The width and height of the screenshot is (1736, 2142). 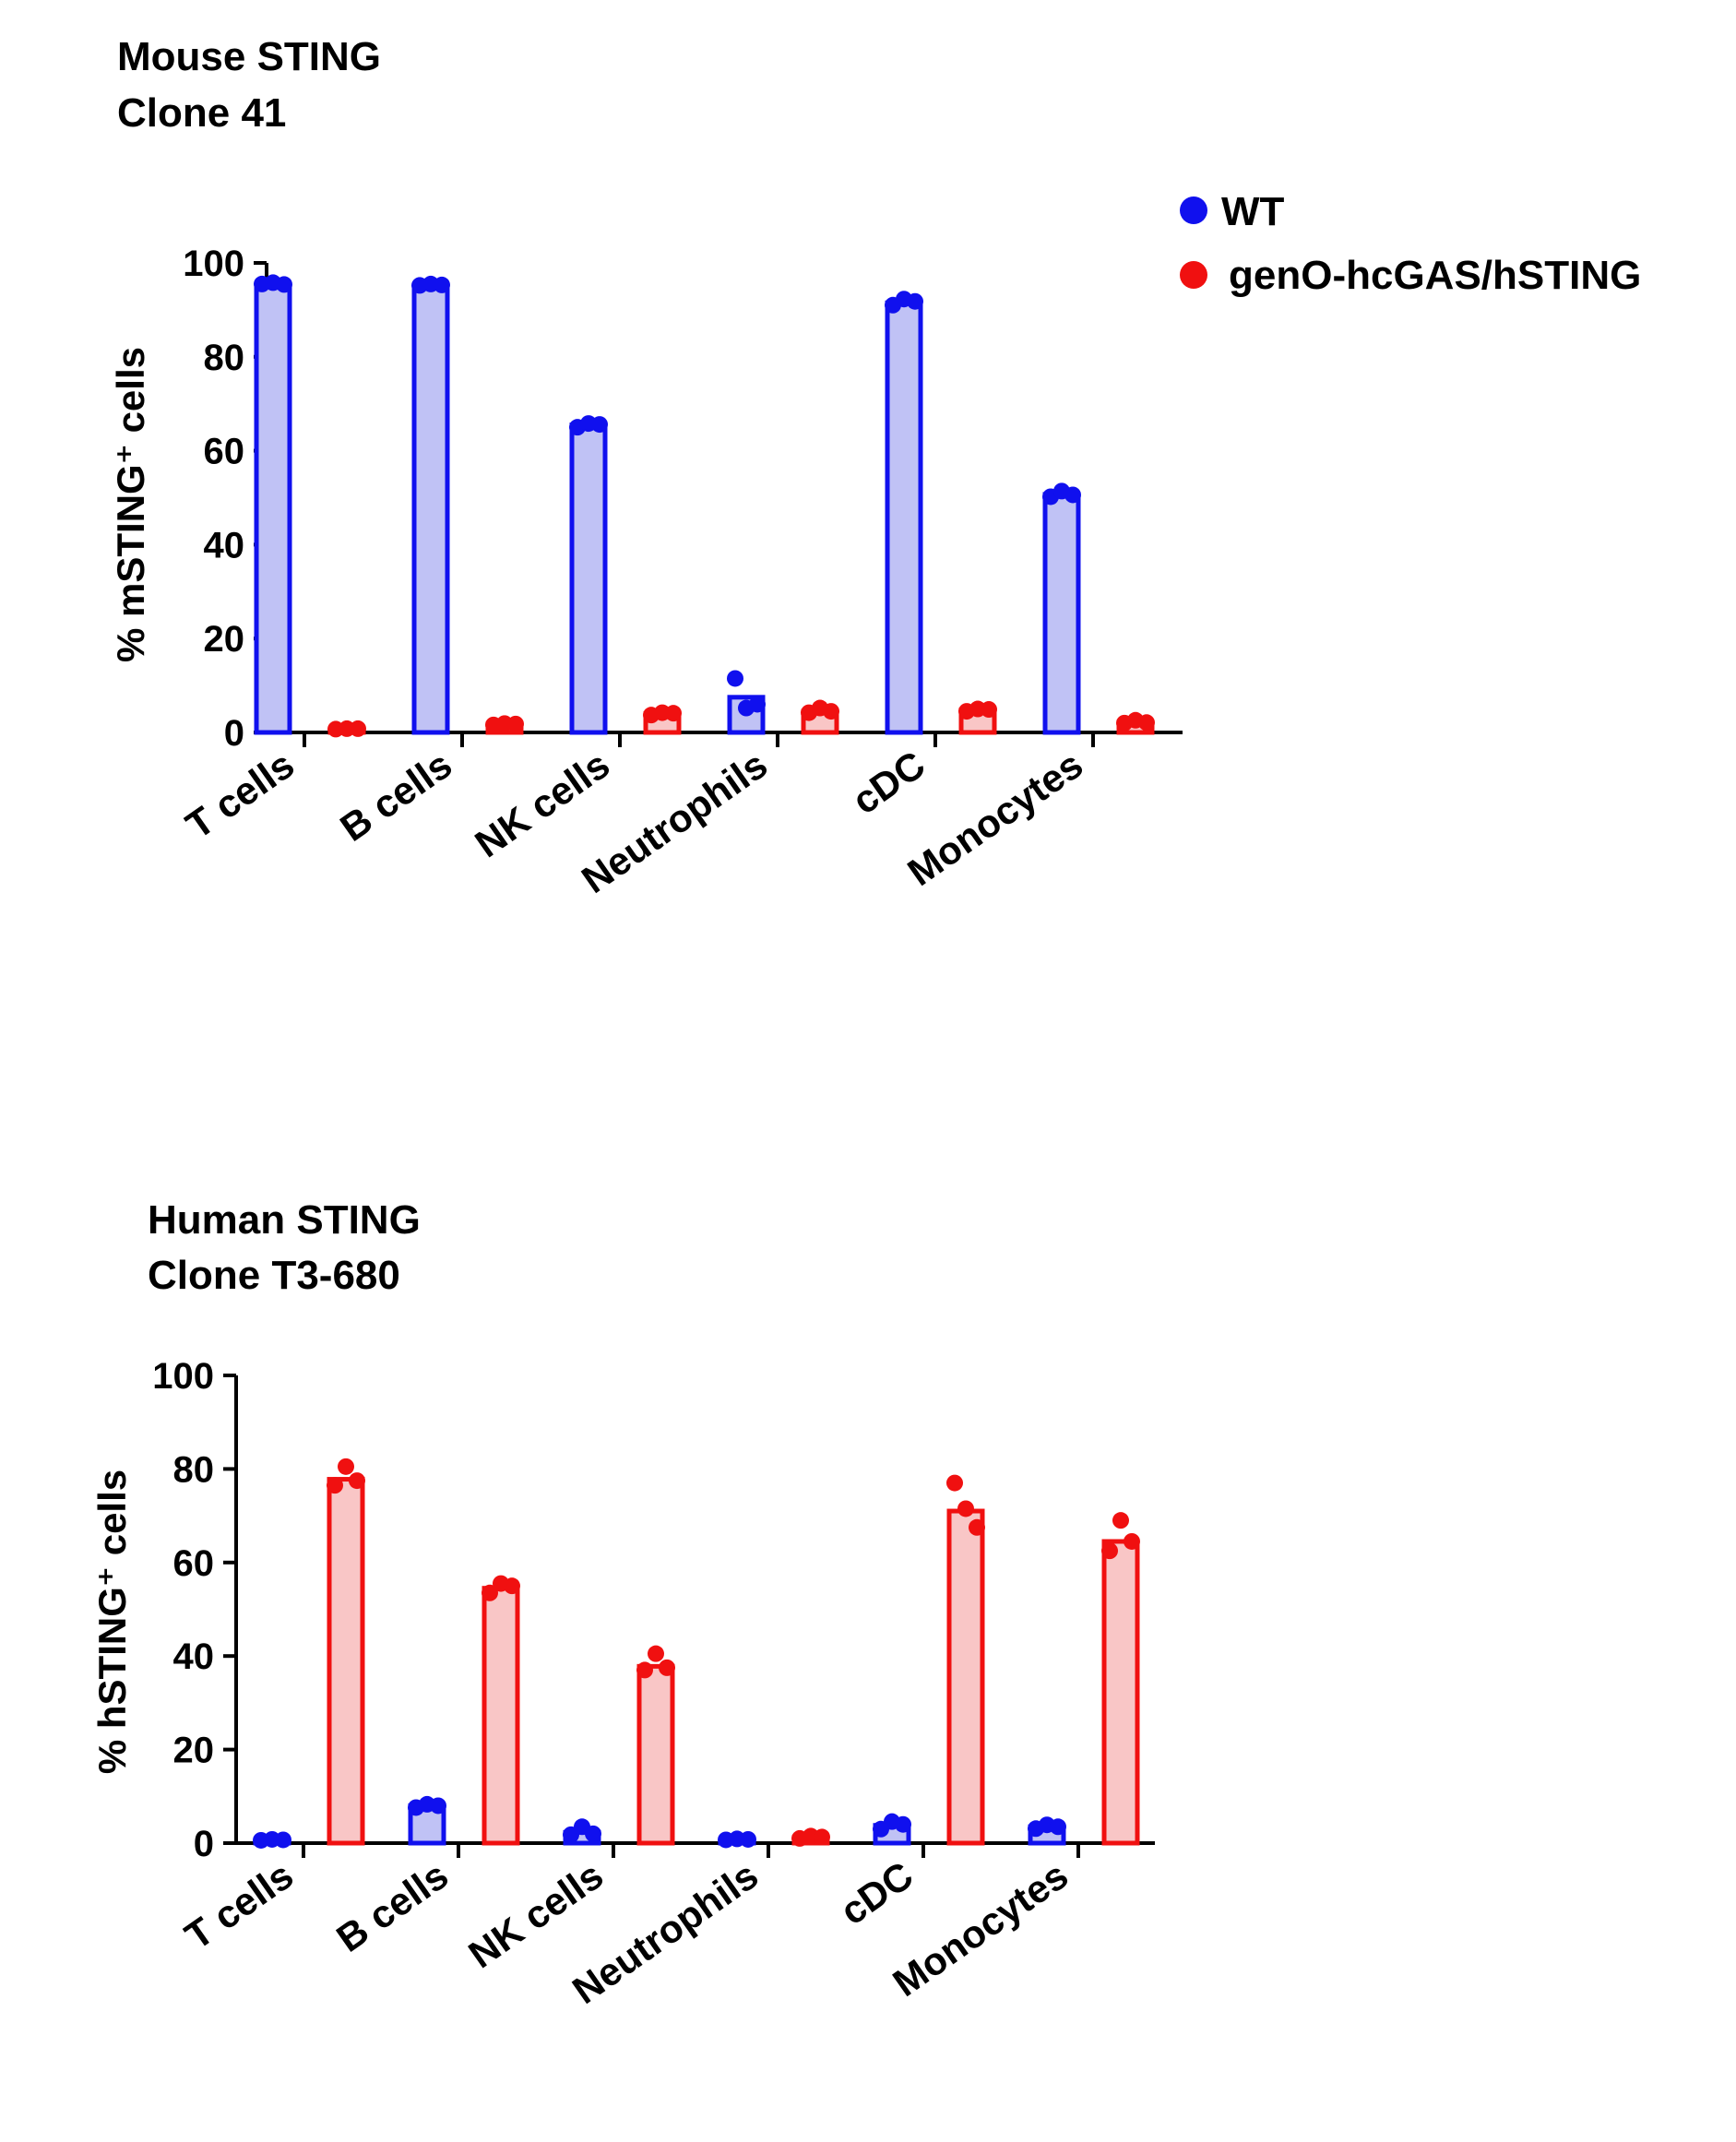 What do you see at coordinates (1193, 275) in the screenshot?
I see `legend-marker-tg` at bounding box center [1193, 275].